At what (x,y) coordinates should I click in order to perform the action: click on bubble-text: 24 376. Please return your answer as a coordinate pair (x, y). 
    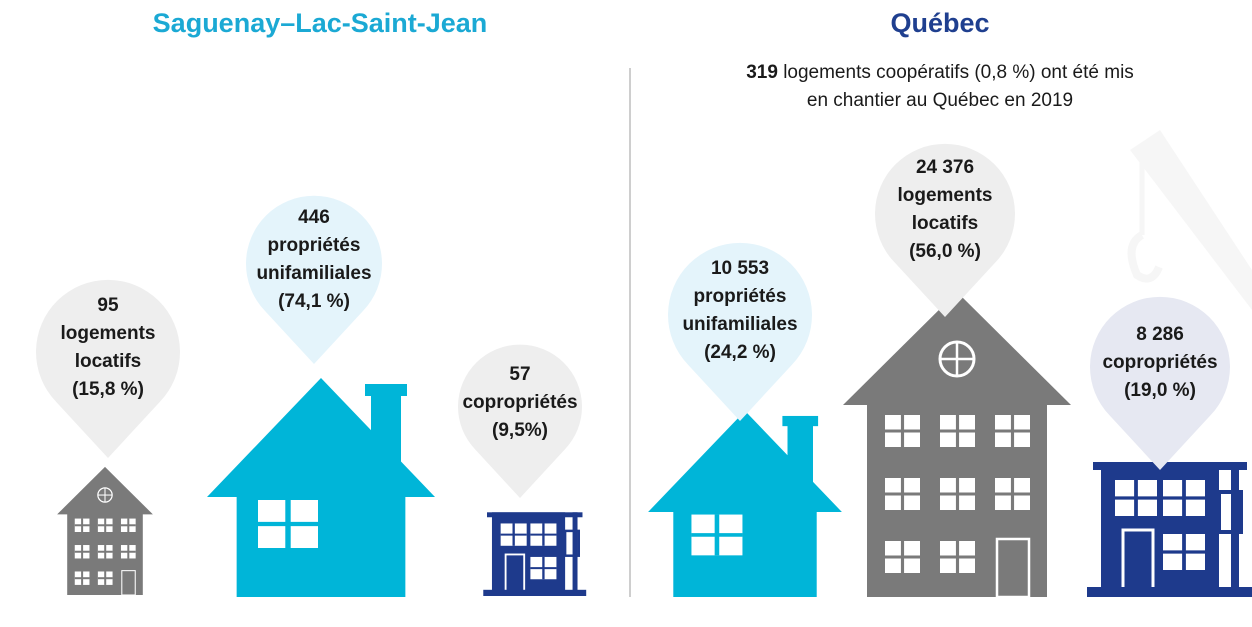
    Looking at the image, I should click on (945, 167).